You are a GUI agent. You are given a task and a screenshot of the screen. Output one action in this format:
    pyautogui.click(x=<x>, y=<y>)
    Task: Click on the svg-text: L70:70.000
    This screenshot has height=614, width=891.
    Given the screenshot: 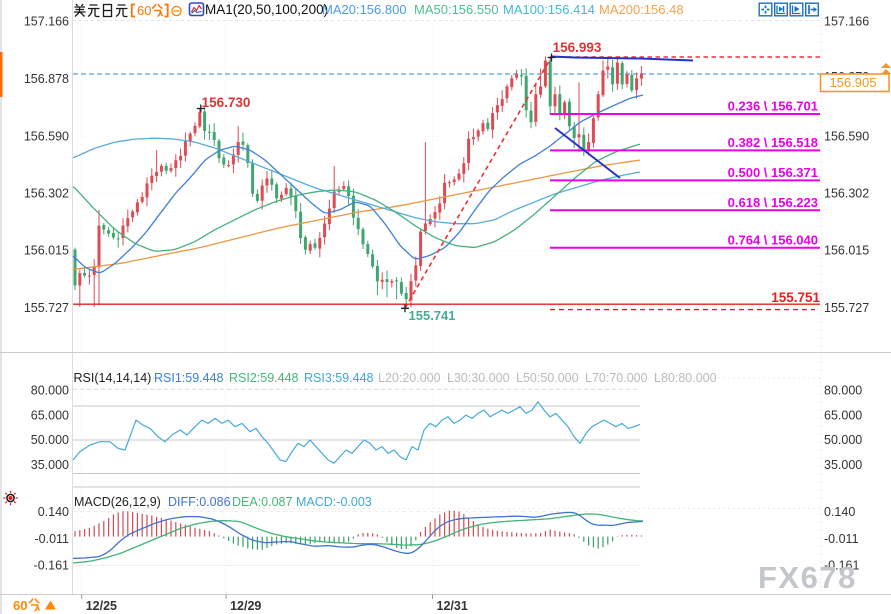 What is the action you would take?
    pyautogui.click(x=616, y=378)
    